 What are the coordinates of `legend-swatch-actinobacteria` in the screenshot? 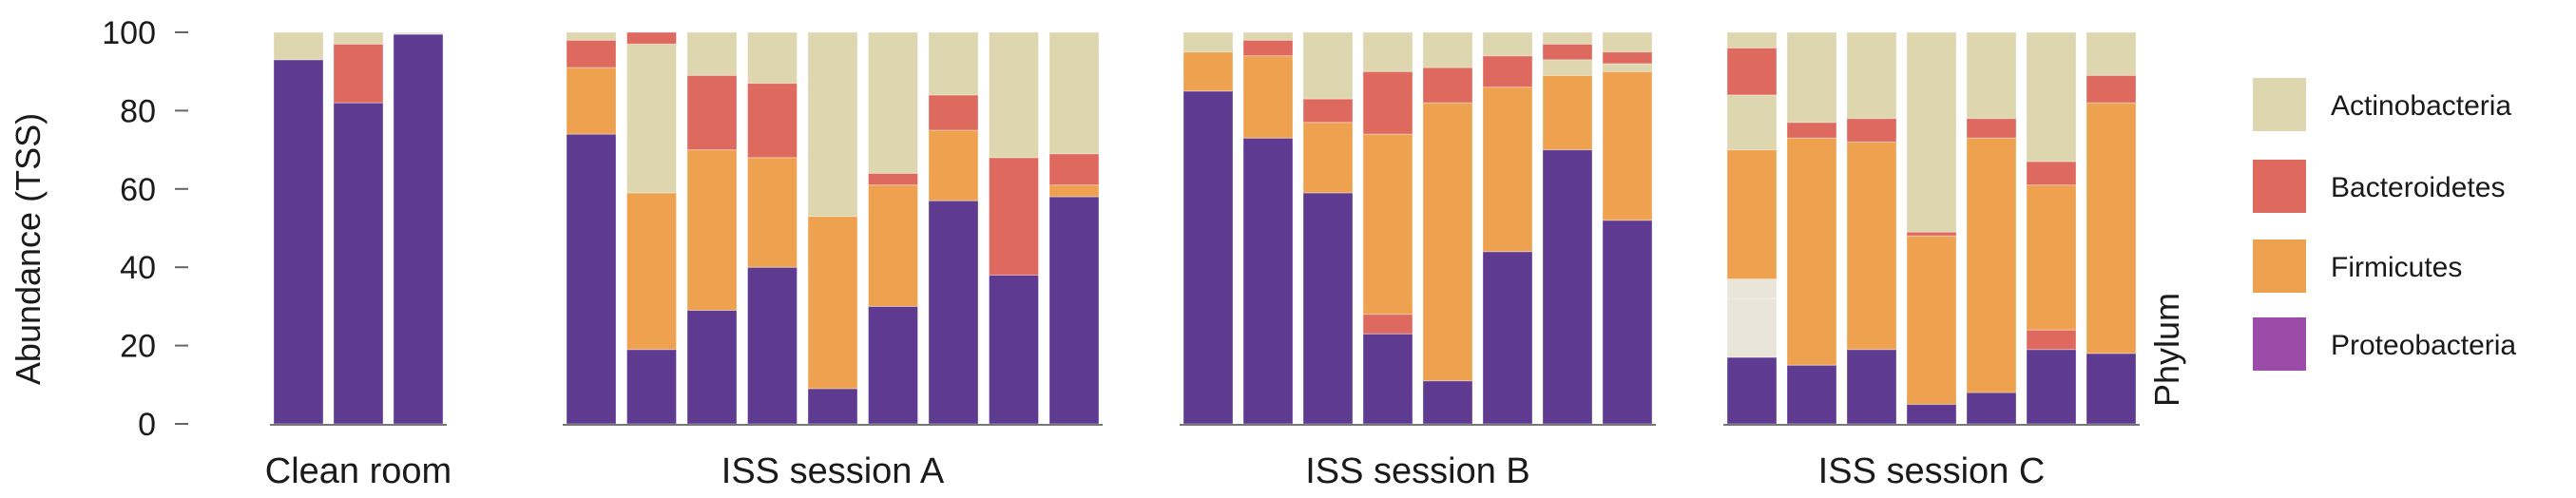 It's located at (2279, 104).